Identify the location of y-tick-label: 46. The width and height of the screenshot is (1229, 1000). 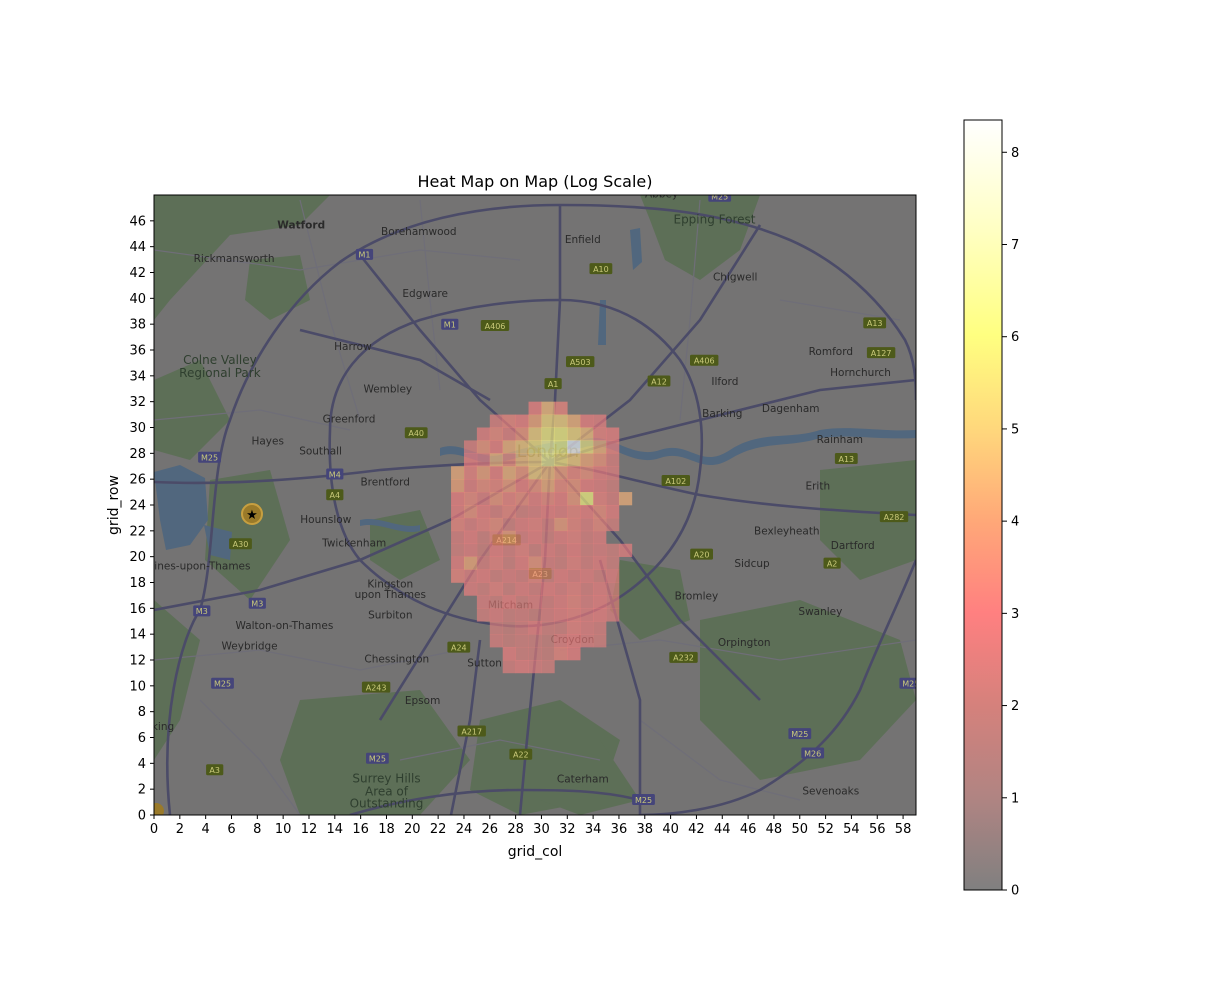
(137, 221).